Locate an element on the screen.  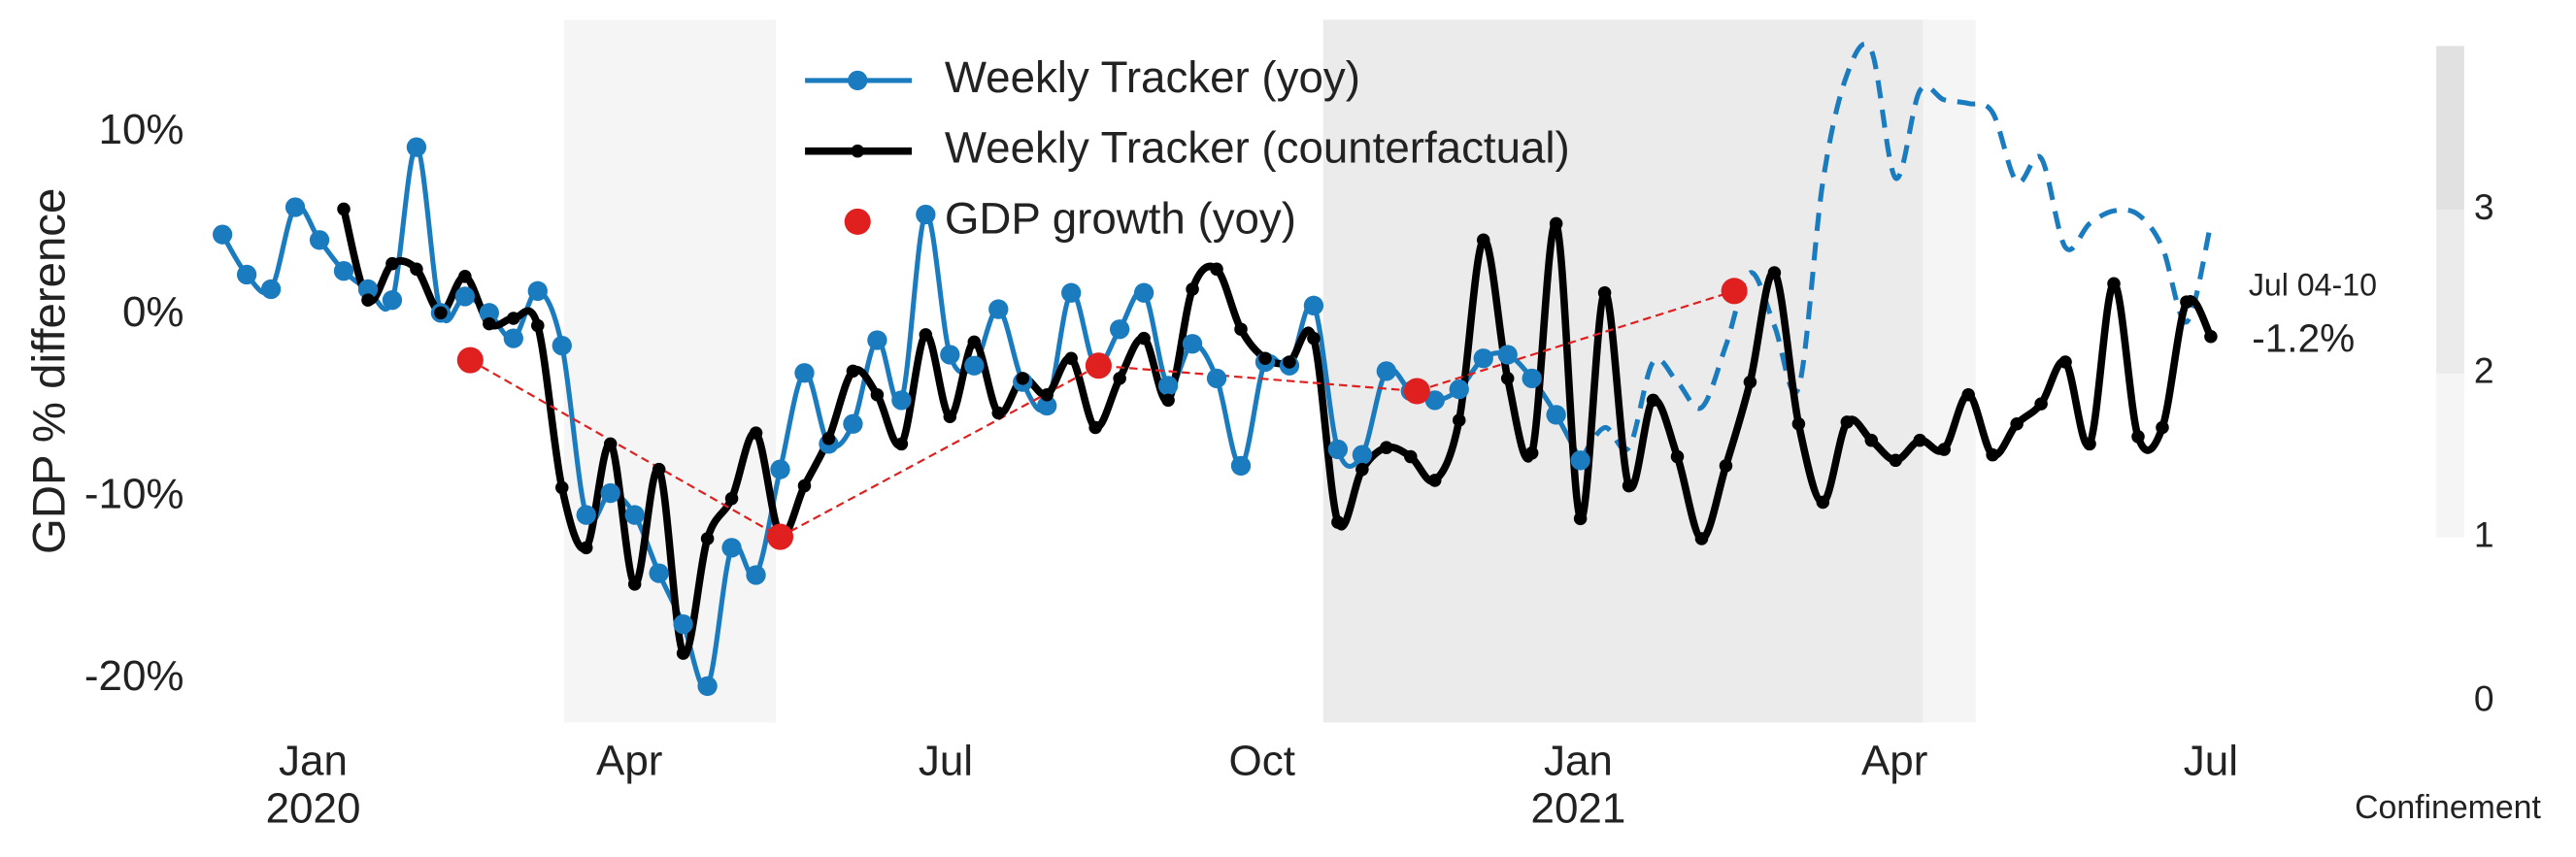
legend-marker is located at coordinates (858, 151).